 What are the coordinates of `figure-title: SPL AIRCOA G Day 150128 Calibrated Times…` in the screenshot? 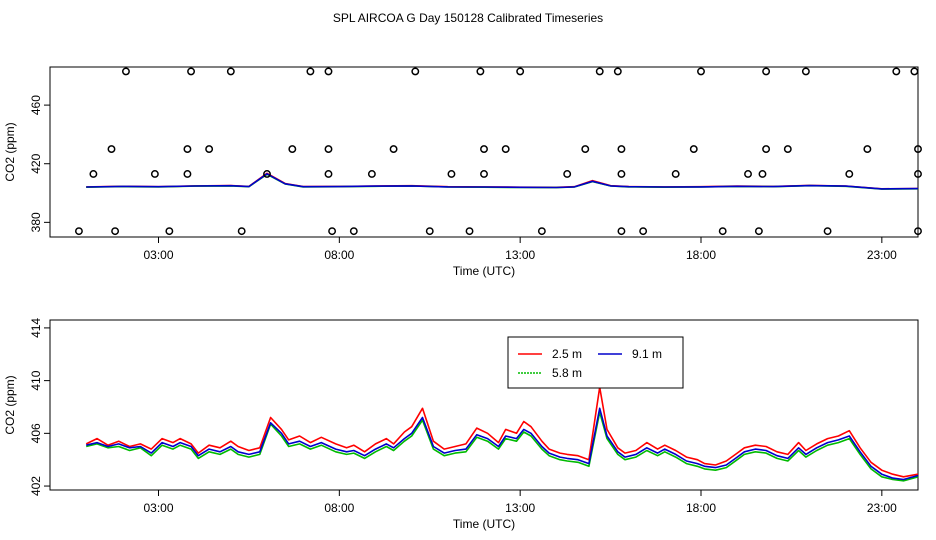 It's located at (468, 18).